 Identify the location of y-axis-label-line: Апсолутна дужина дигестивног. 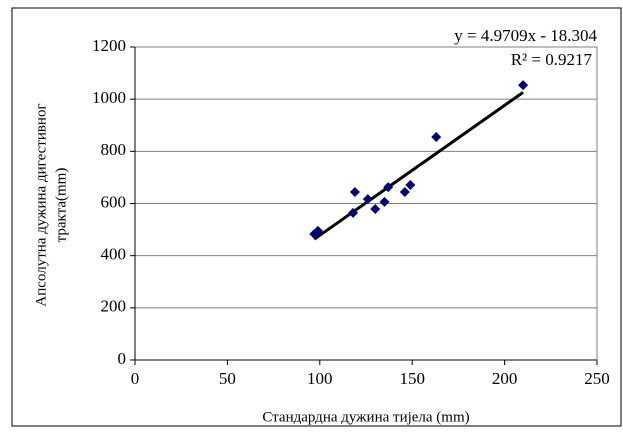
(41, 204).